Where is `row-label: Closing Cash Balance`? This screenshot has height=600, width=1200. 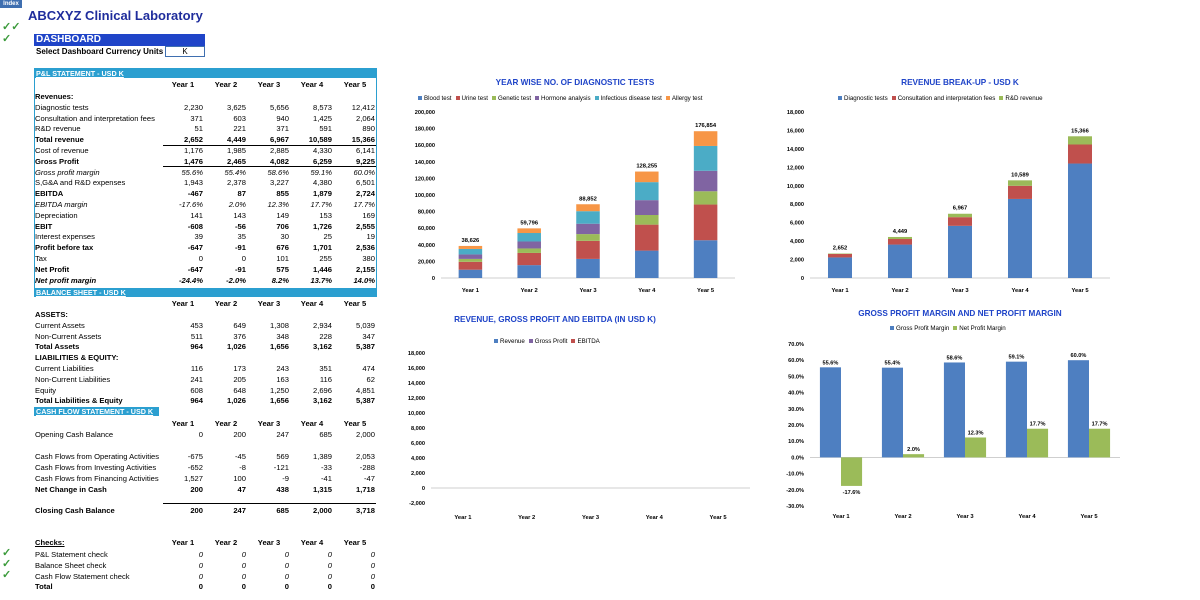 row-label: Closing Cash Balance is located at coordinates (75, 510).